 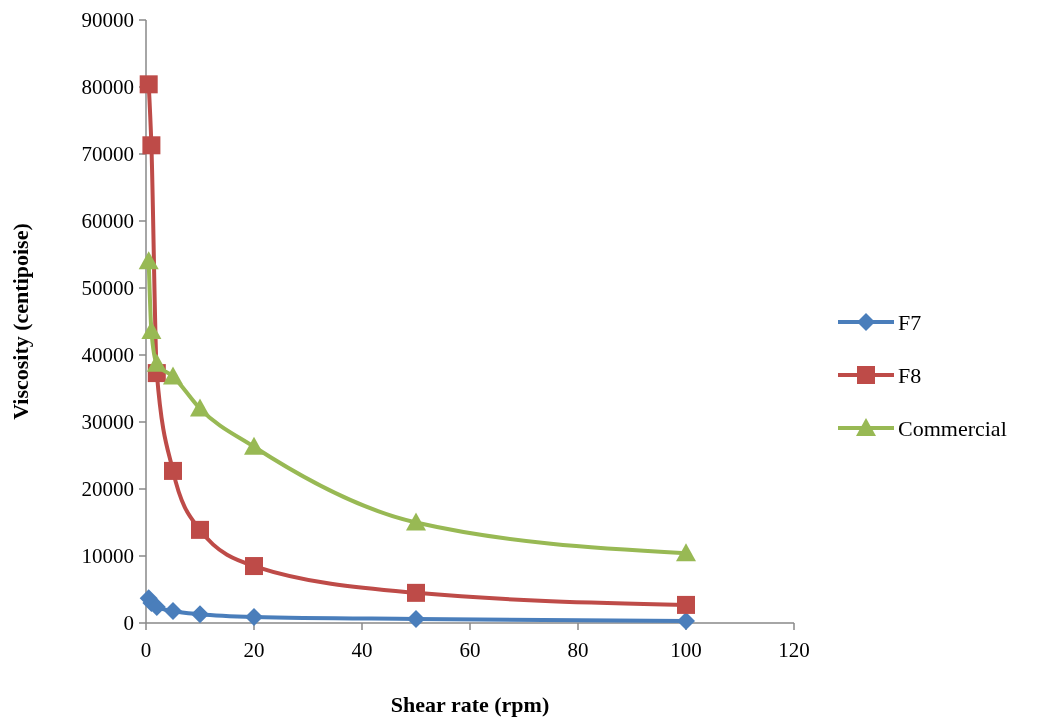 I want to click on x-tick-label: 20, so click(x=254, y=650).